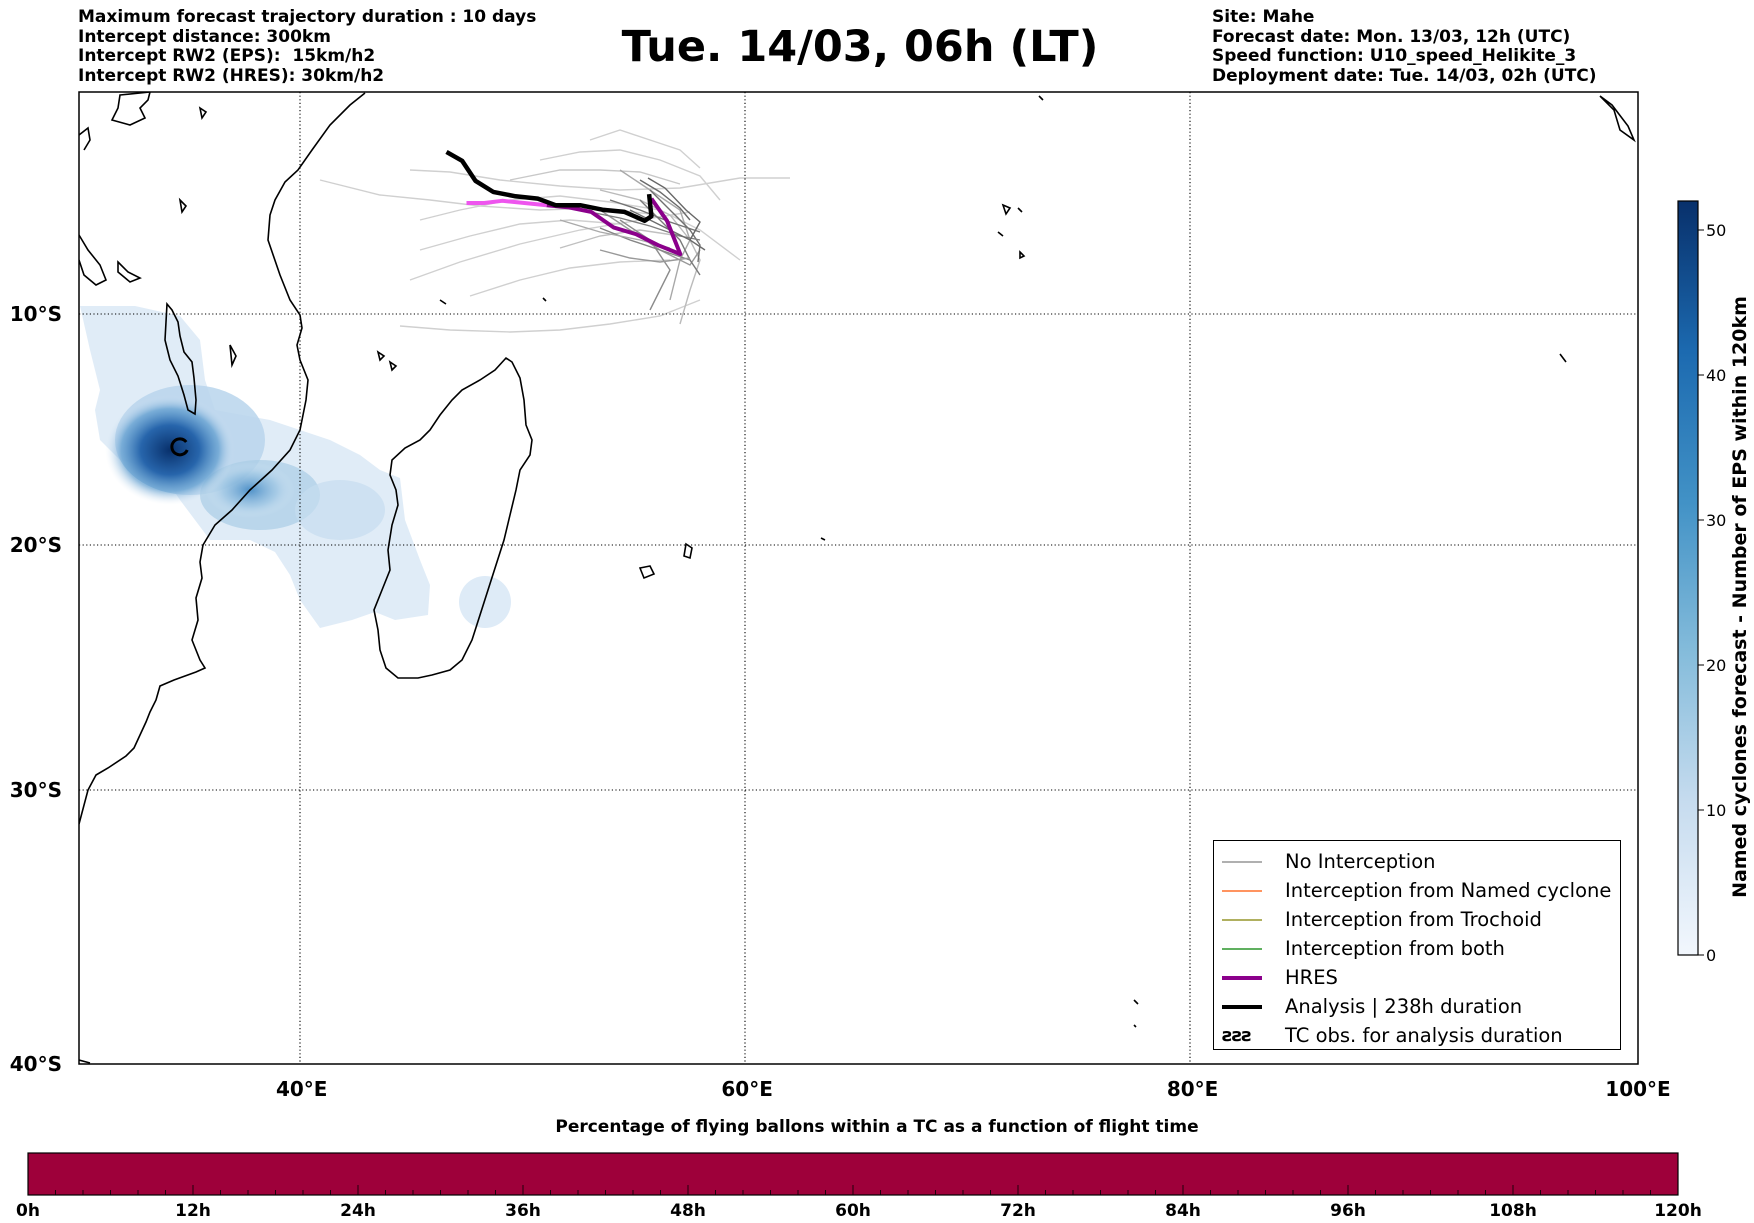 This screenshot has height=1223, width=1754. What do you see at coordinates (860, 47) in the screenshot?
I see `main-title: Tue. 14/03, 06h (LT)` at bounding box center [860, 47].